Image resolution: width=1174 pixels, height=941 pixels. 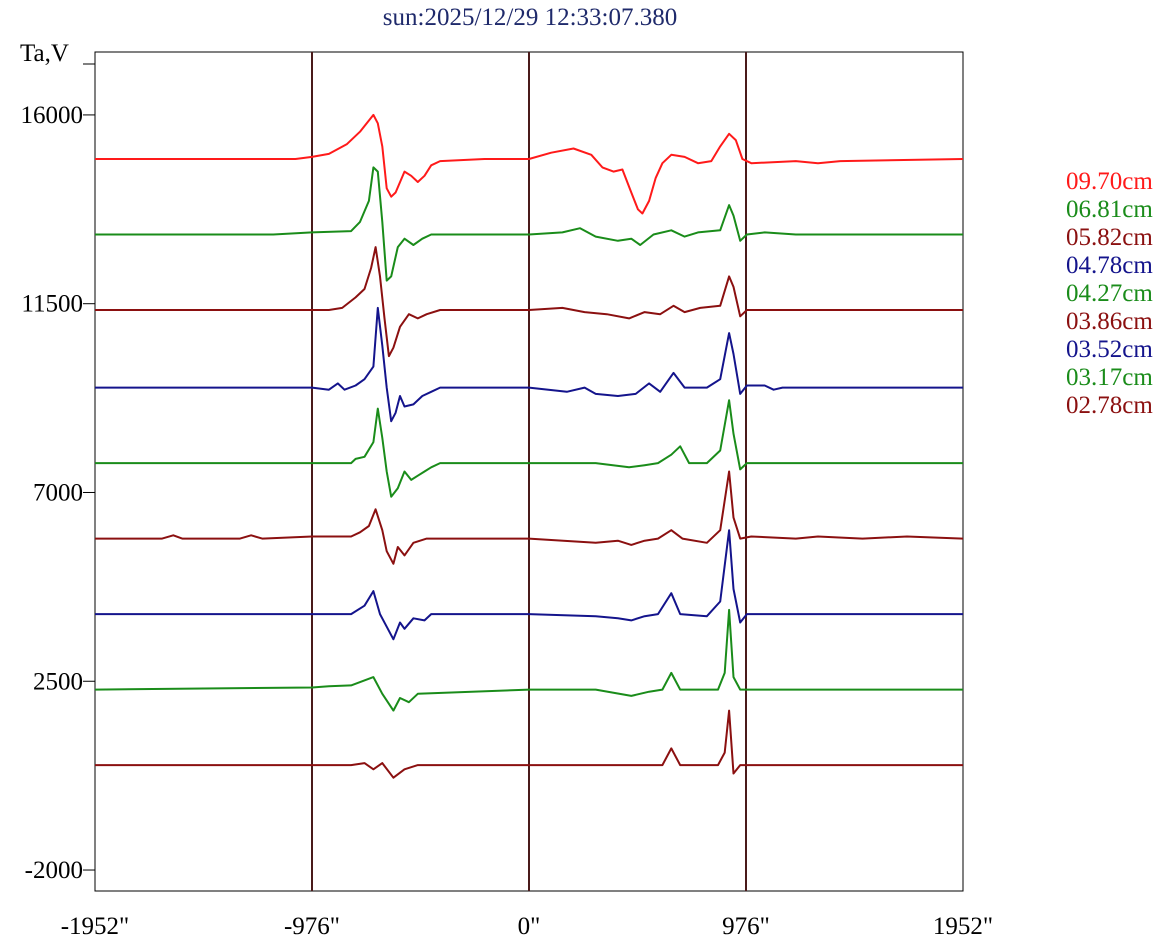 I want to click on legend-item: 04.27cm, so click(x=1109, y=293).